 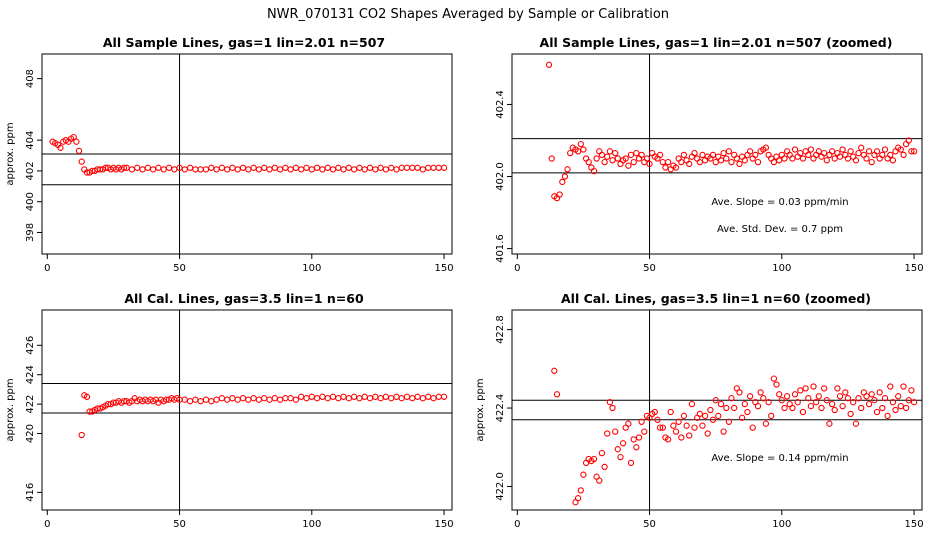 What do you see at coordinates (30, 492) in the screenshot?
I see `y-tick-label: 416` at bounding box center [30, 492].